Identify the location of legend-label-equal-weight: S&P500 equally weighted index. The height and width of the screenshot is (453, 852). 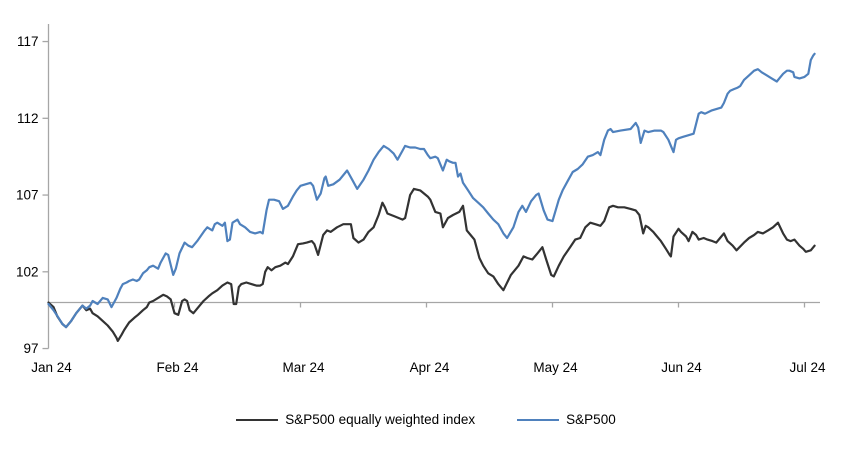
(380, 419).